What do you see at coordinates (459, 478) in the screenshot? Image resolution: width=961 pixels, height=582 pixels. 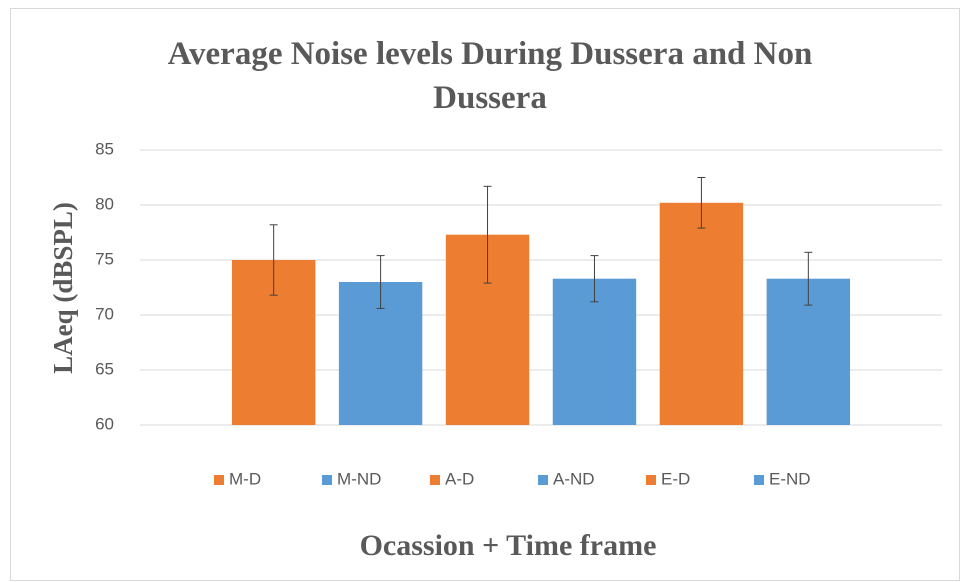 I see `legend-label: A-D` at bounding box center [459, 478].